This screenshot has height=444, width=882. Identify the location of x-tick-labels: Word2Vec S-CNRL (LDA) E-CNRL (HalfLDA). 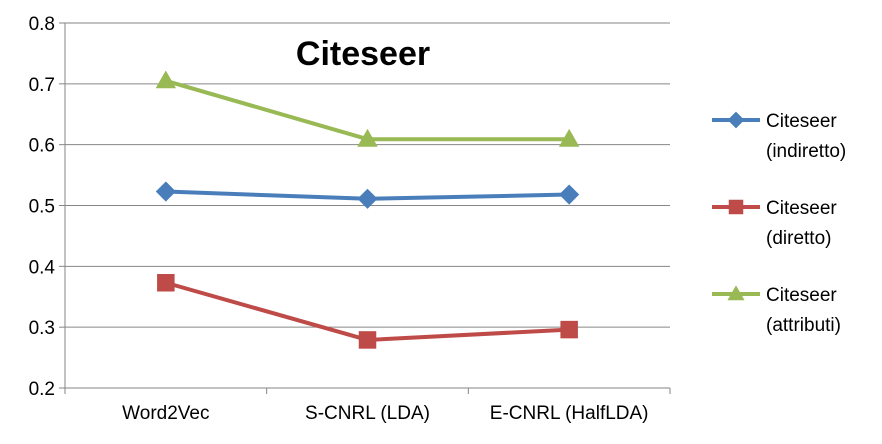
(385, 413).